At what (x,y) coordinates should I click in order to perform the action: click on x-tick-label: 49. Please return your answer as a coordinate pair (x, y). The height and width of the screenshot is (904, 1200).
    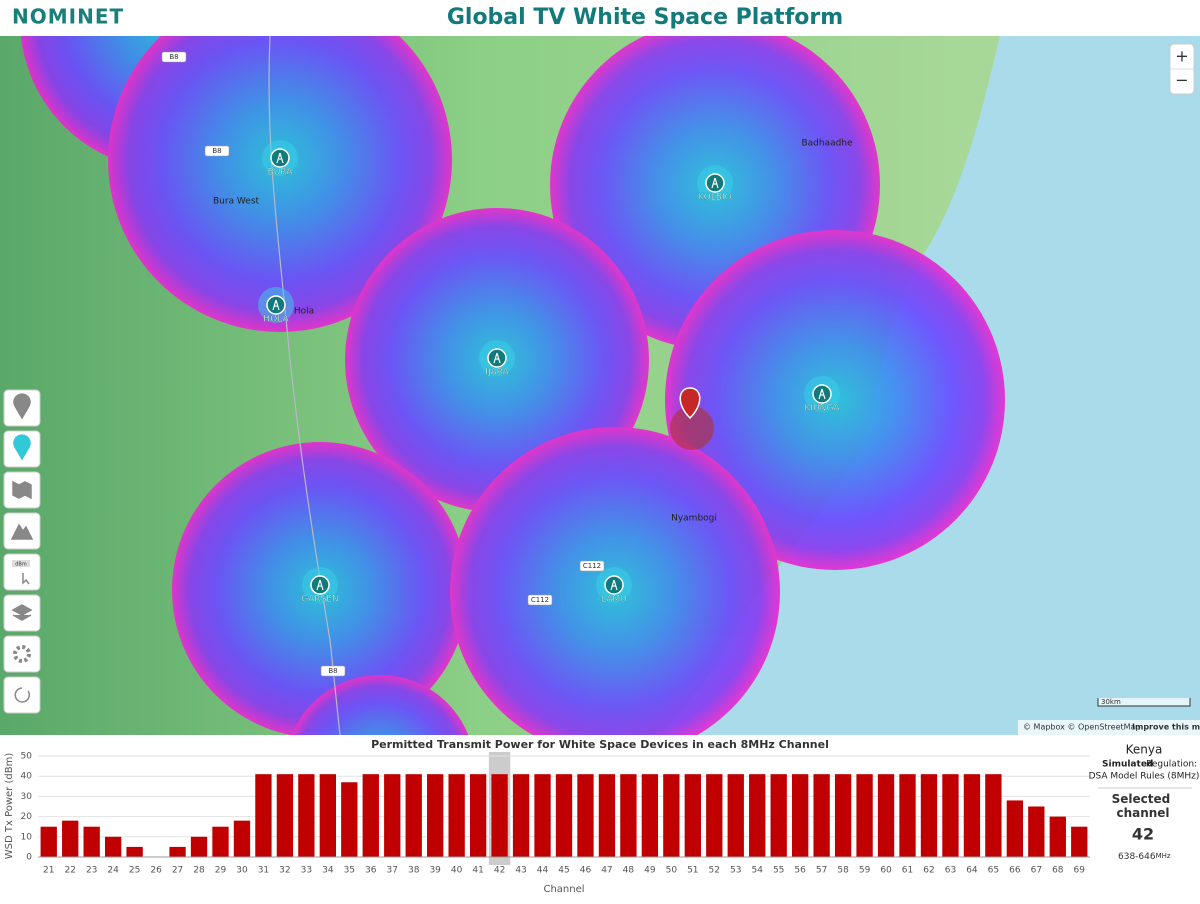
    Looking at the image, I should click on (650, 871).